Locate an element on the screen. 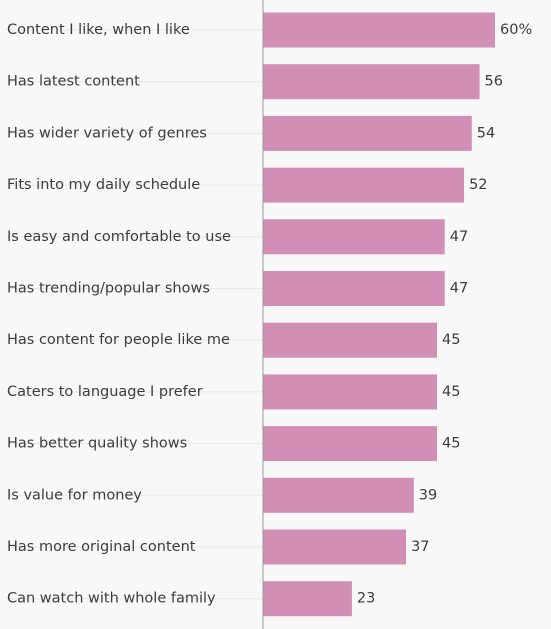 This screenshot has width=551, height=629. category-label: Has wider variety of genres is located at coordinates (107, 133).